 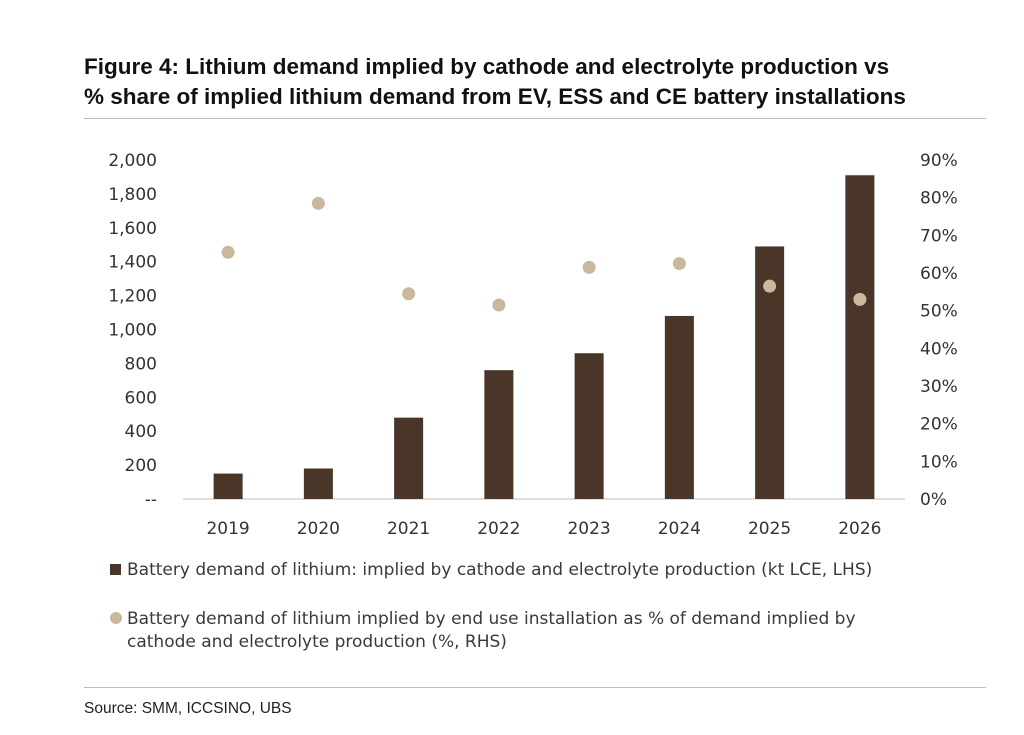 What do you see at coordinates (939, 274) in the screenshot?
I see `y-right-tick-label: 60%` at bounding box center [939, 274].